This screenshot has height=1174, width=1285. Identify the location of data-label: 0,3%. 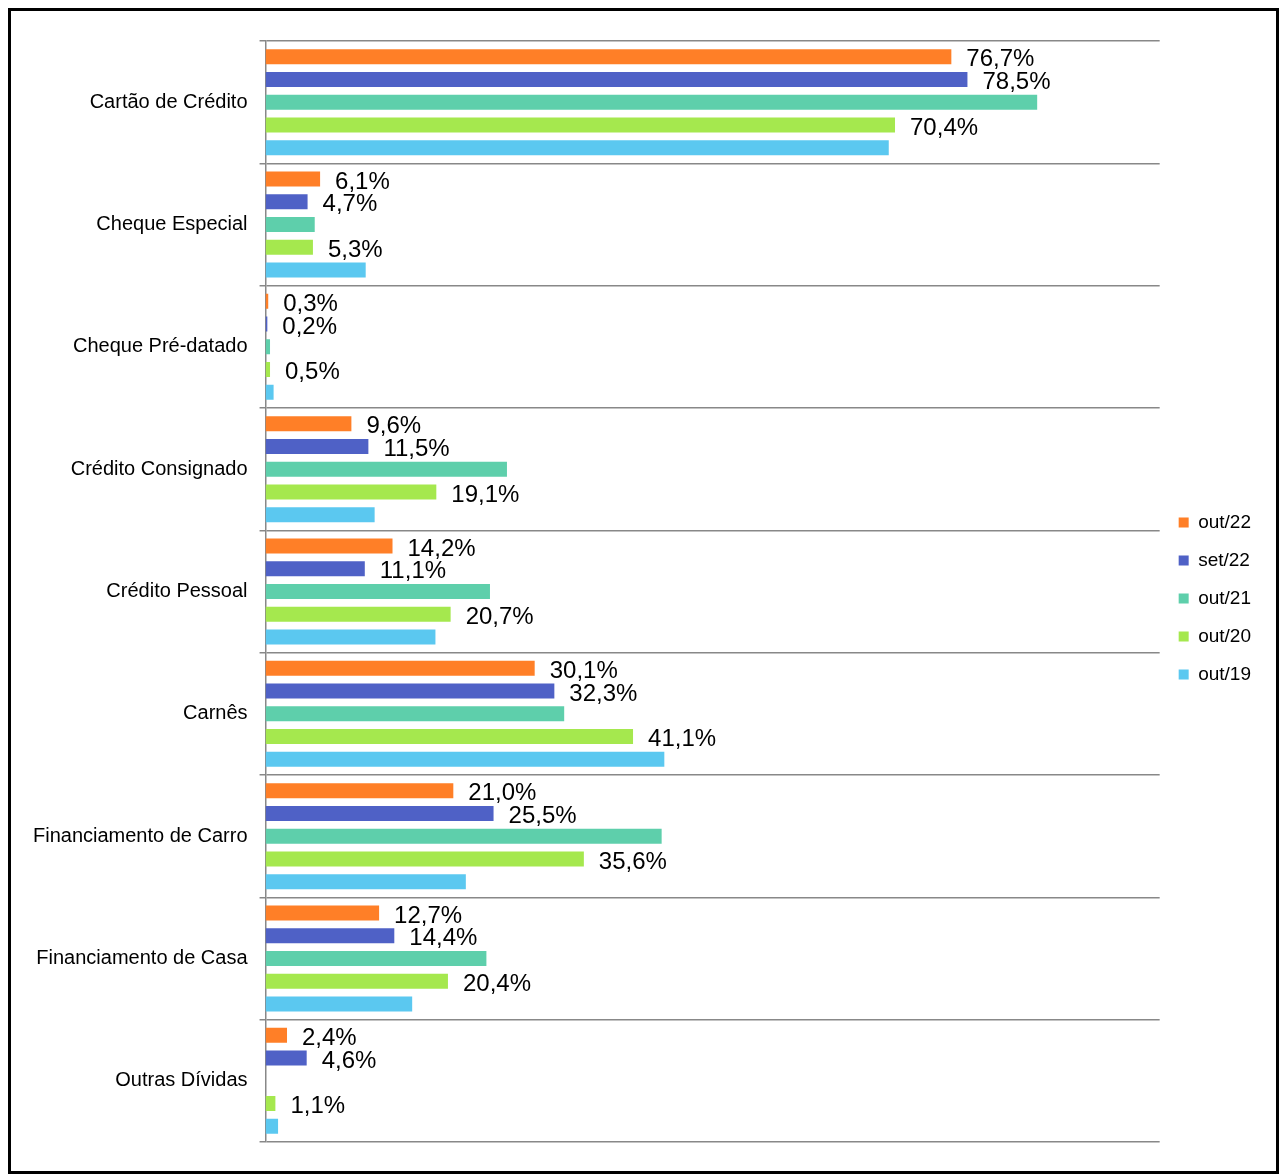
(310, 302).